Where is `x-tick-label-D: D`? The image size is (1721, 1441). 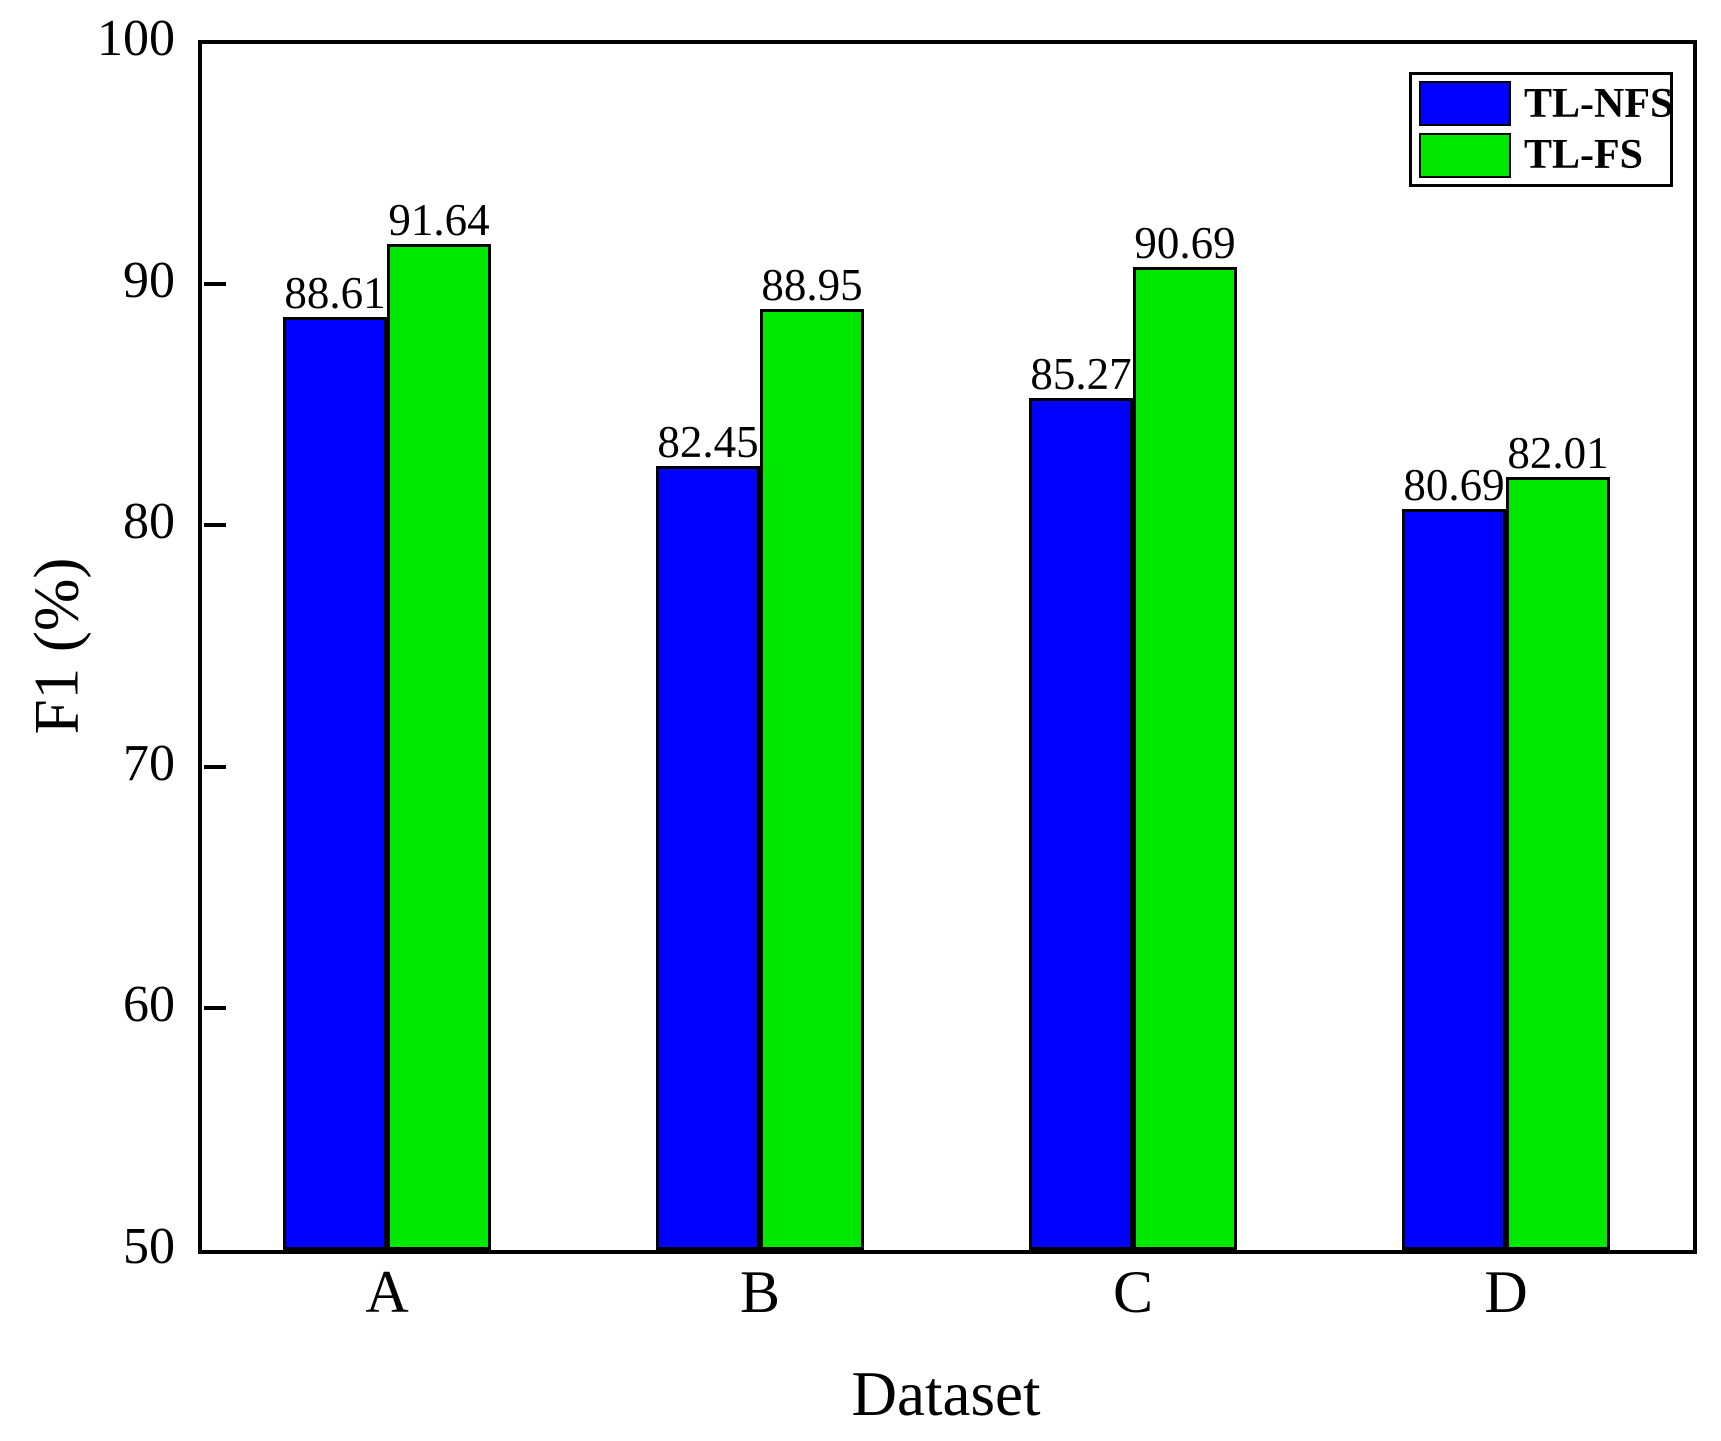
x-tick-label-D: D is located at coordinates (1506, 1292).